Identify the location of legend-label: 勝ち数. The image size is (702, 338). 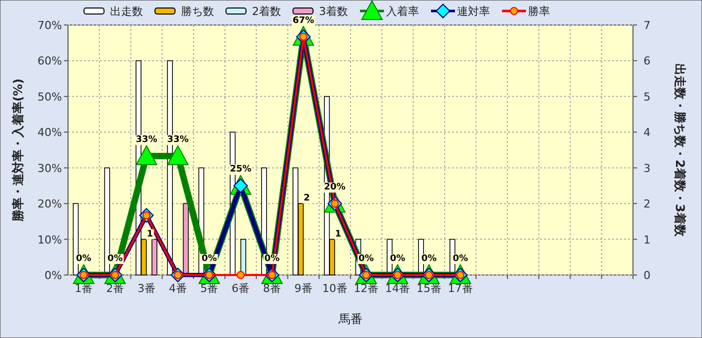
(197, 11).